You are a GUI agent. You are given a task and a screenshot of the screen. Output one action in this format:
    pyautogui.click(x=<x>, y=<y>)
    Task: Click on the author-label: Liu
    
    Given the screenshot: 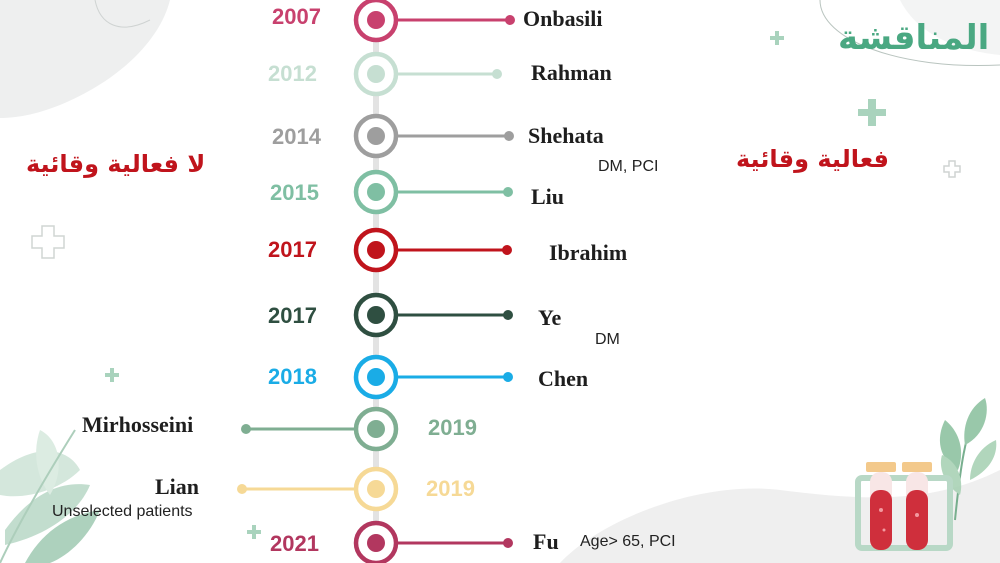 What is the action you would take?
    pyautogui.click(x=548, y=196)
    